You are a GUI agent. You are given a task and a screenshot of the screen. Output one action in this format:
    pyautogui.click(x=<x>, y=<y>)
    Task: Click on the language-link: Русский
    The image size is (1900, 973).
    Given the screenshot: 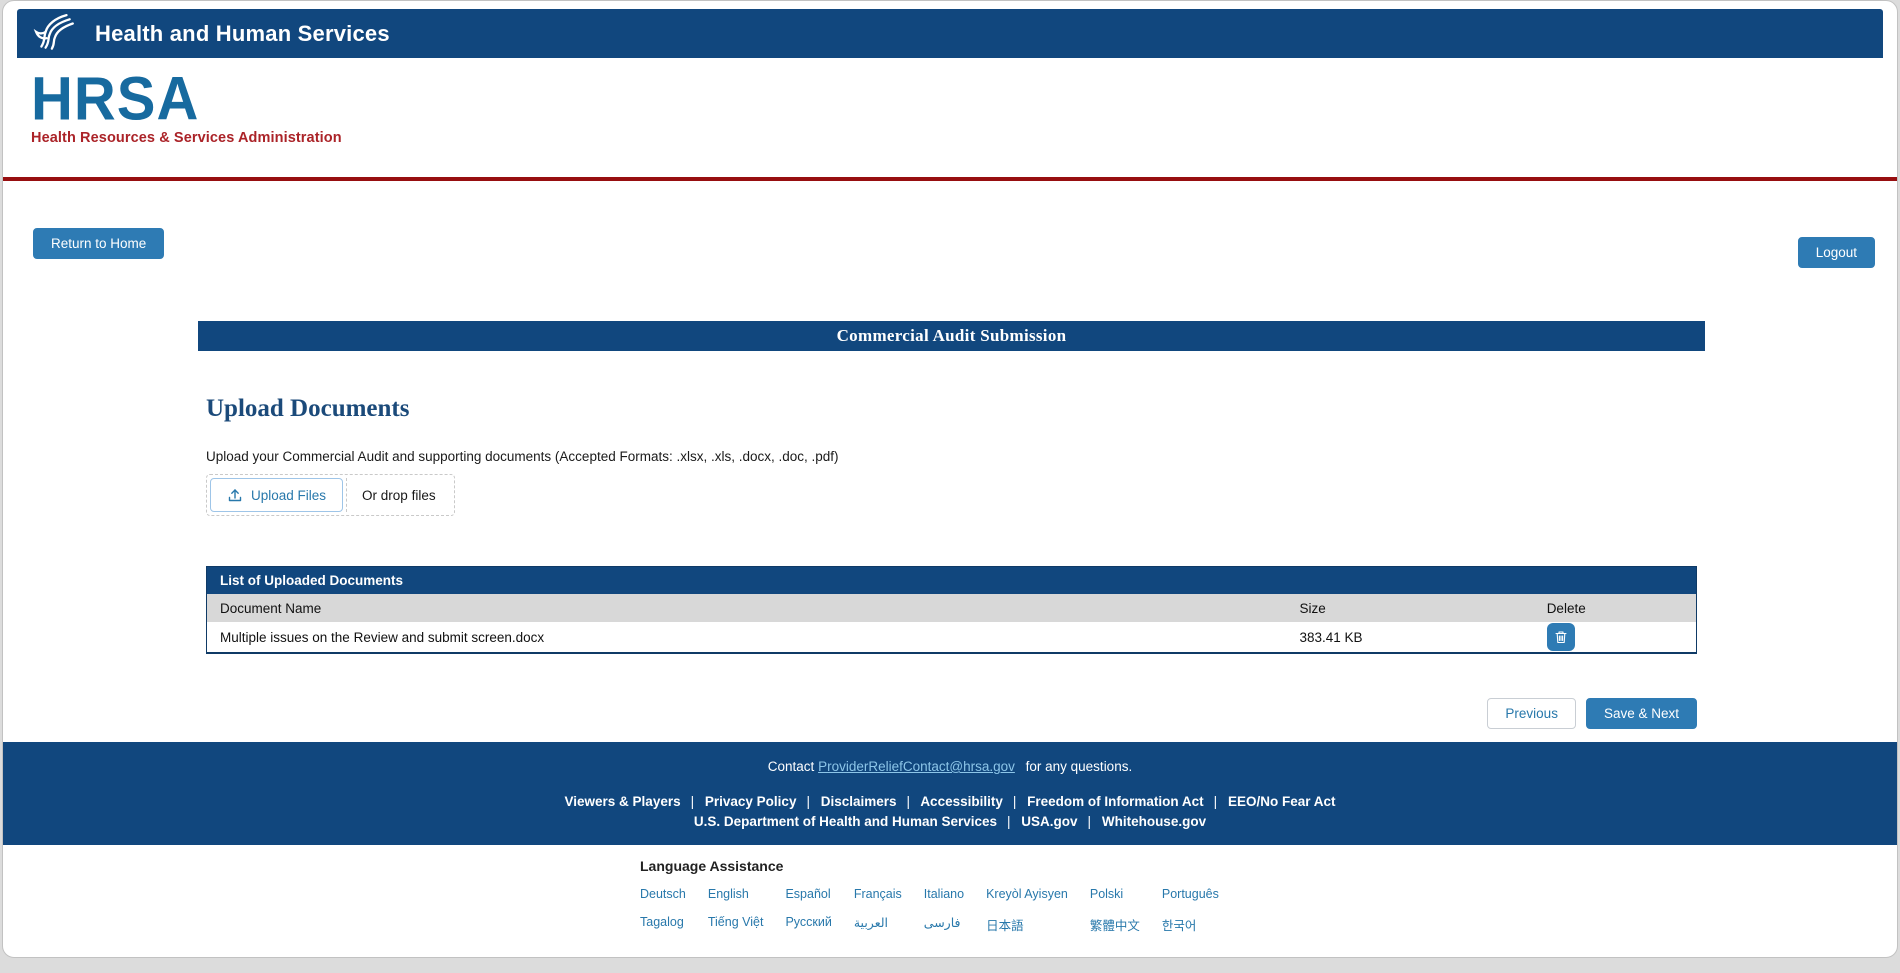 What is the action you would take?
    pyautogui.click(x=808, y=922)
    